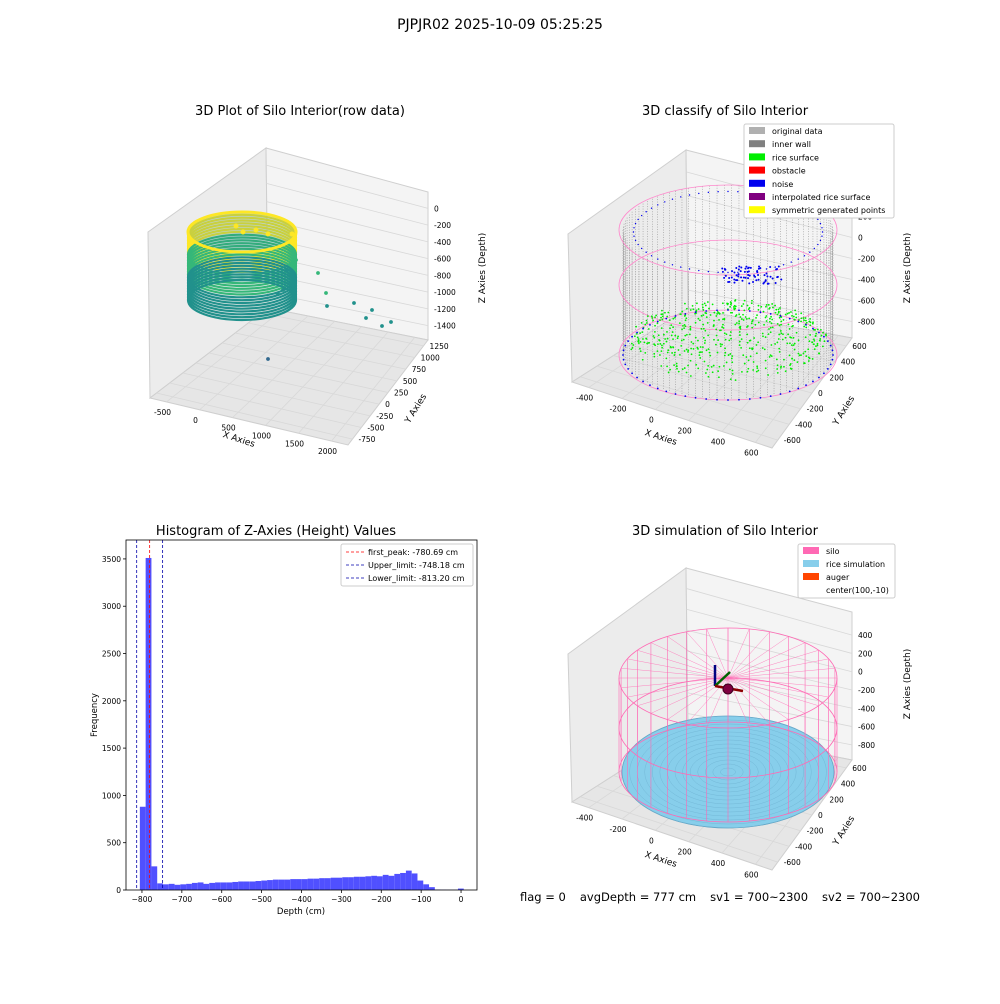  Describe the element at coordinates (410, 381) in the screenshot. I see `y-tick-label: 500` at that location.